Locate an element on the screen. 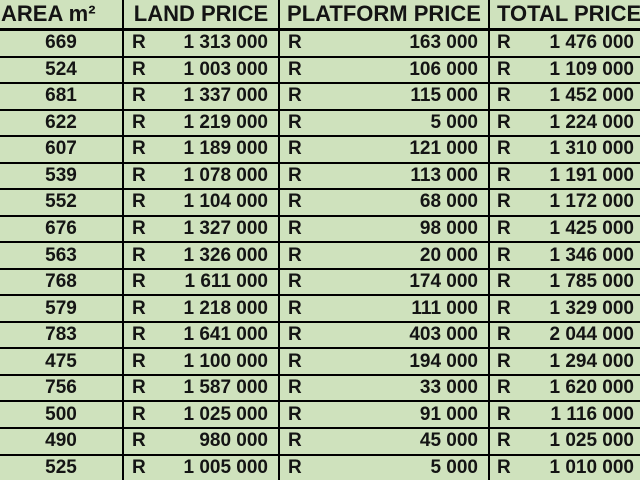  platform-price-value: 115 000 is located at coordinates (444, 96).